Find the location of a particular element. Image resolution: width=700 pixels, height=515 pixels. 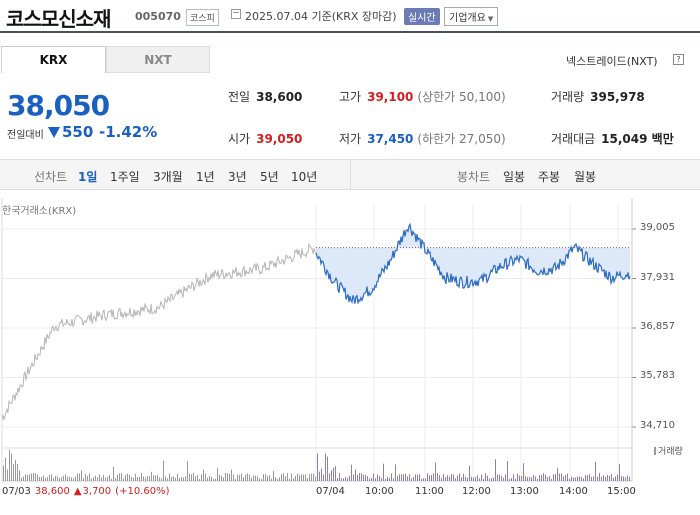

period-3m: 3개월 is located at coordinates (168, 177).